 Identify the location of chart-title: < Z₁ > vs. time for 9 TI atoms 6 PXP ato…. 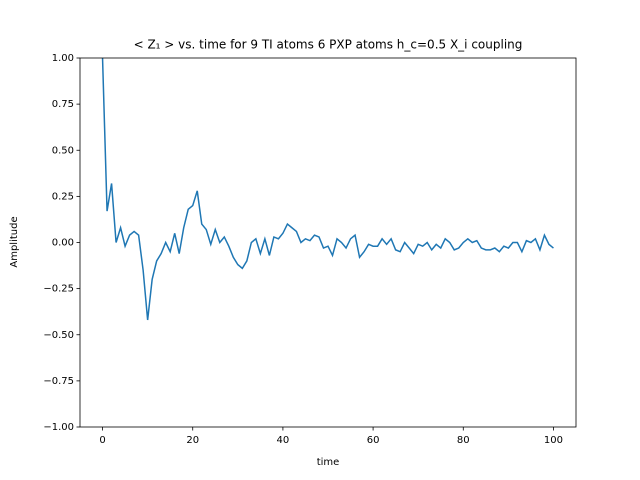
(328, 45).